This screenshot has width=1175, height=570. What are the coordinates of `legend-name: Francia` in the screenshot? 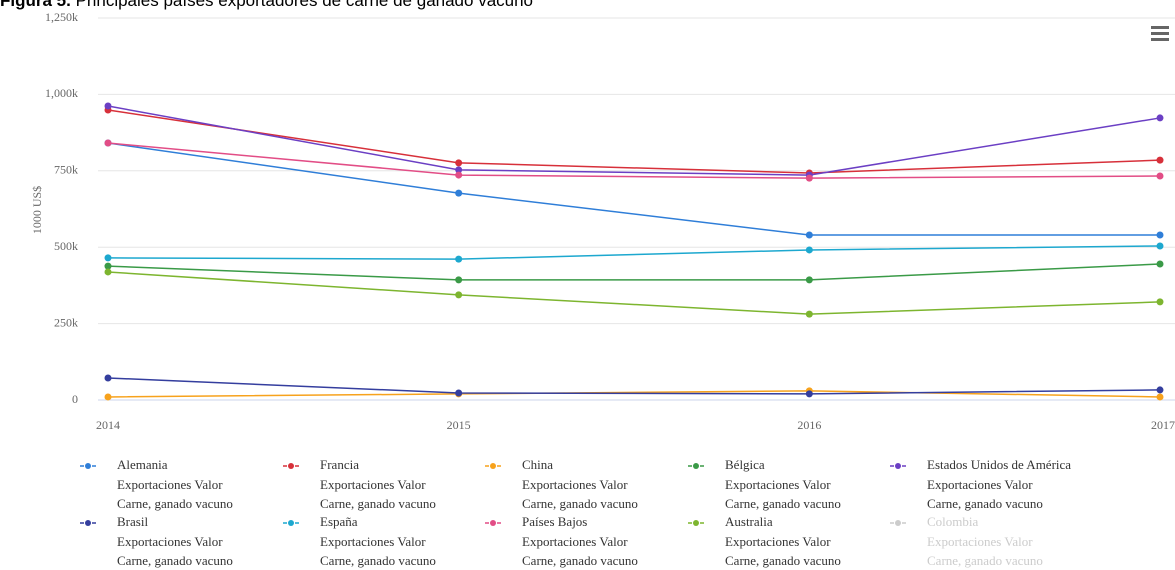 It's located at (339, 464).